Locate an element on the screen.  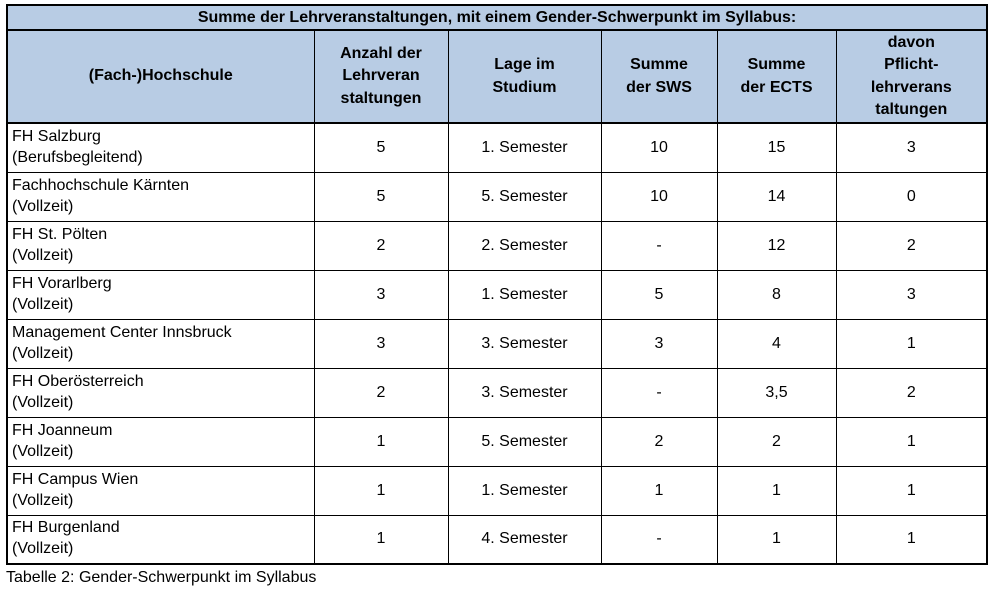
cell-sws: 5 is located at coordinates (659, 294).